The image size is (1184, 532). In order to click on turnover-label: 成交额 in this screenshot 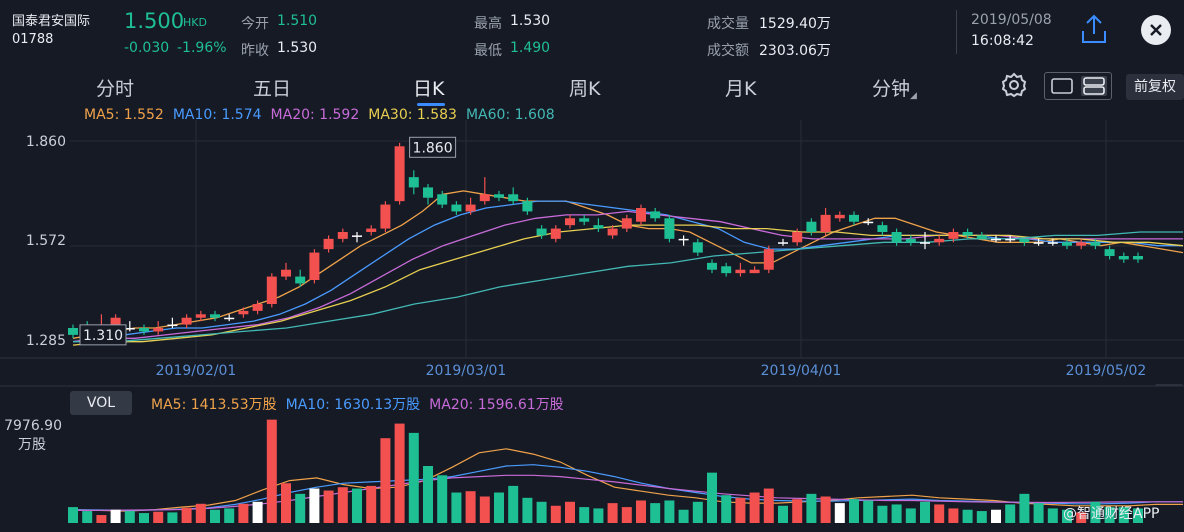, I will do `click(728, 51)`.